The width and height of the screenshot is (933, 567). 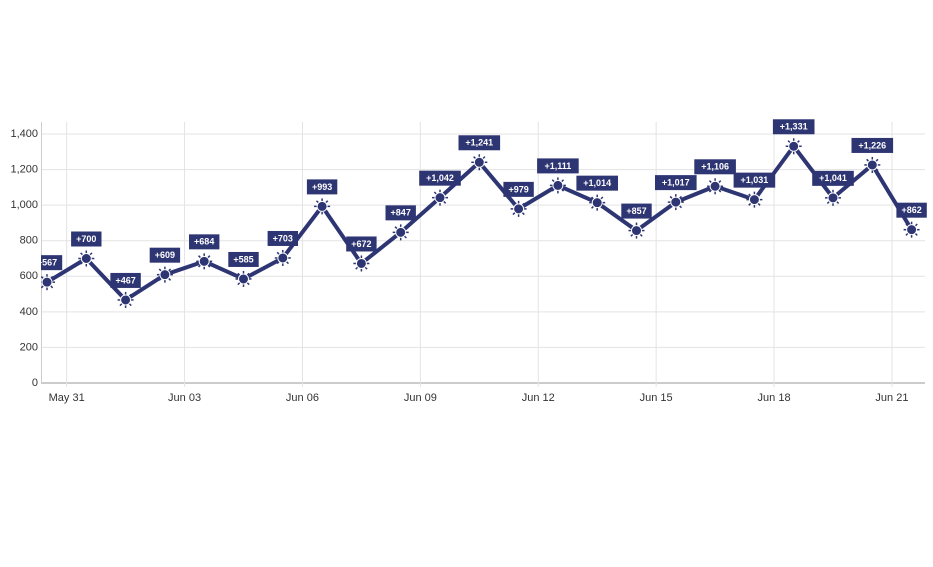 What do you see at coordinates (184, 398) in the screenshot?
I see `x-tick-label: Jun 03` at bounding box center [184, 398].